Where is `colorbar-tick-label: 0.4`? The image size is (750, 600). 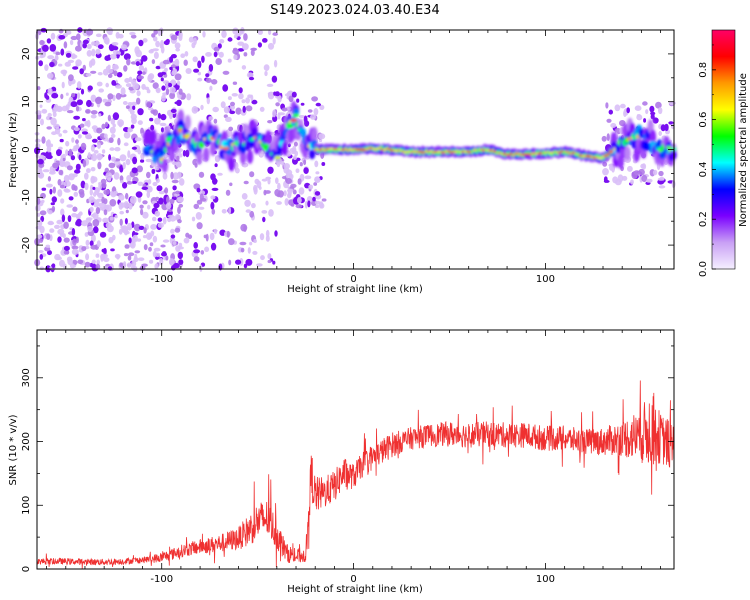 colorbar-tick-label: 0.4 is located at coordinates (703, 169).